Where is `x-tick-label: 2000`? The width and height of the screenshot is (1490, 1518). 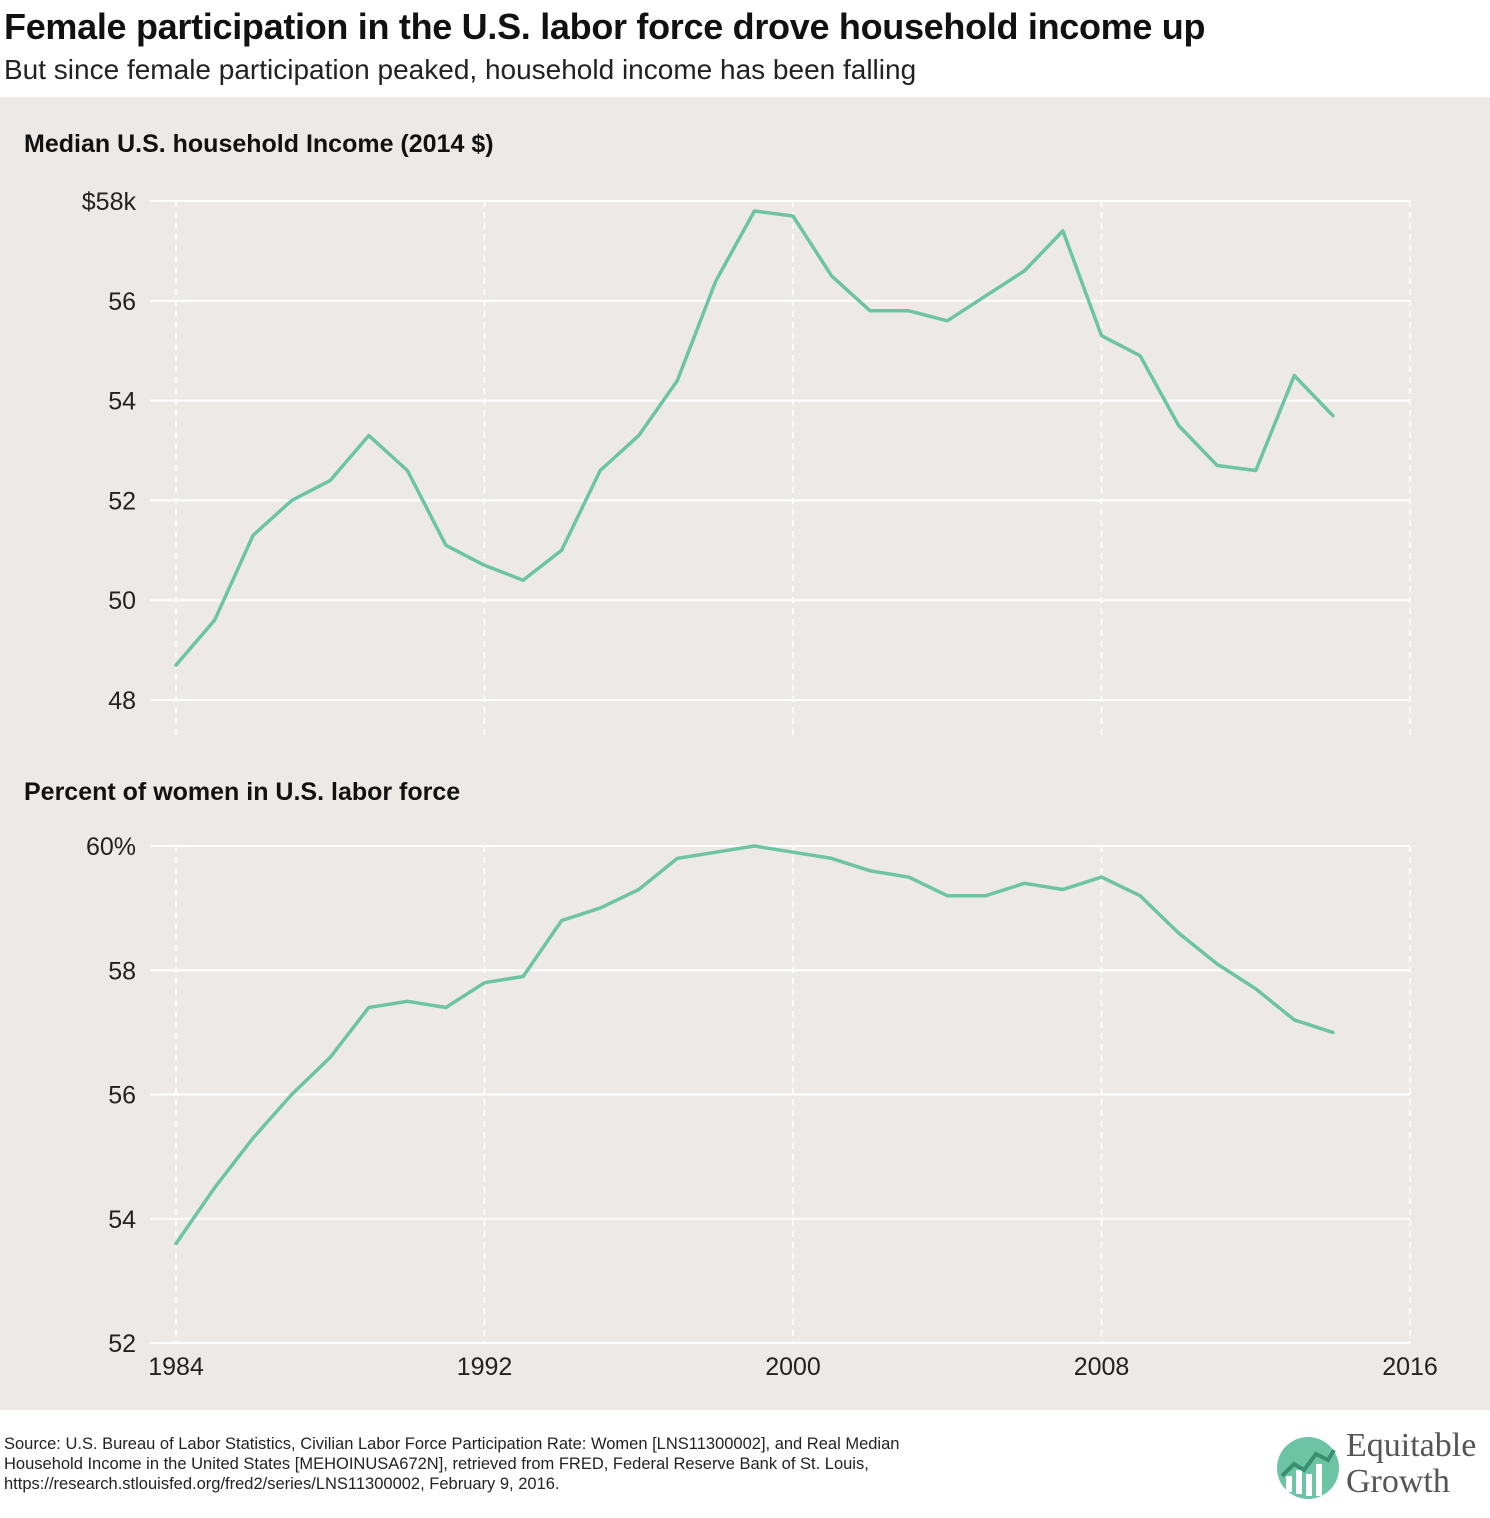
x-tick-label: 2000 is located at coordinates (793, 1367).